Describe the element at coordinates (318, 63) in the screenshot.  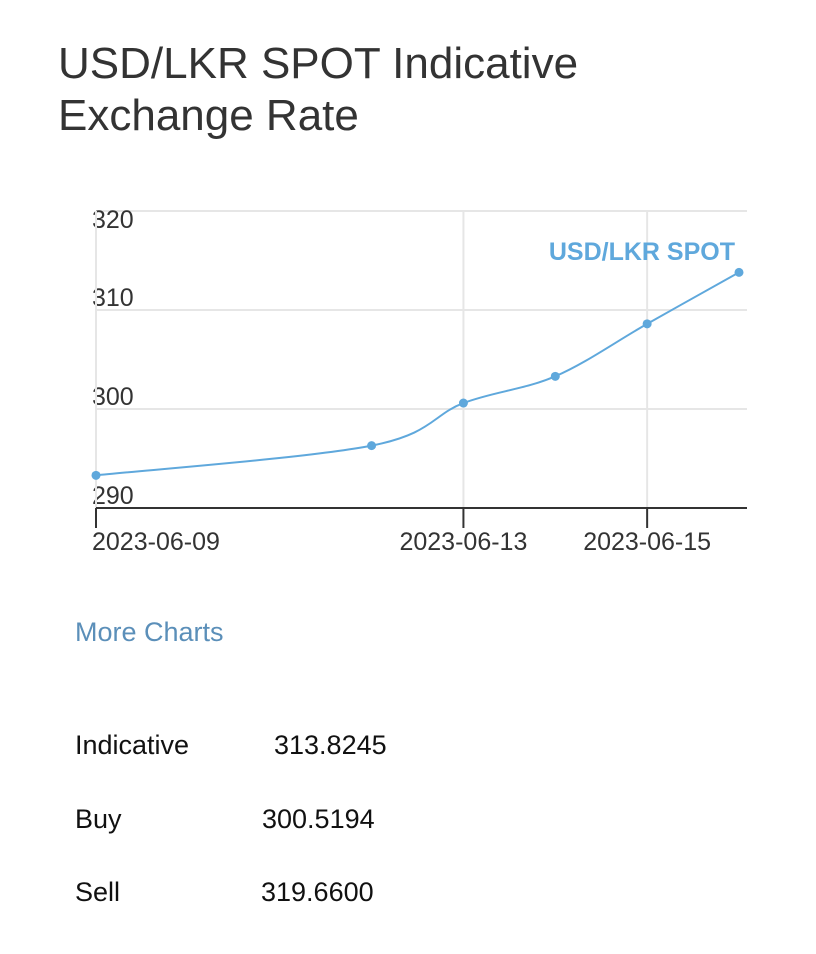
I see `page-title-line1: USD/LKR SPOT Indicative` at that location.